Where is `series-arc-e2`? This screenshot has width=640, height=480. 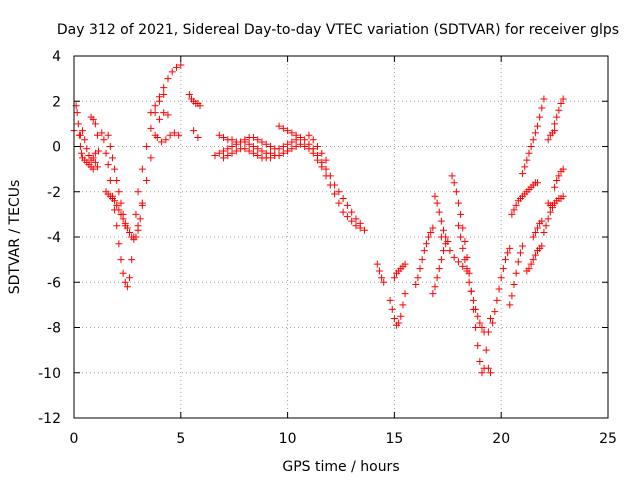
series-arc-e2 is located at coordinates (324, 186).